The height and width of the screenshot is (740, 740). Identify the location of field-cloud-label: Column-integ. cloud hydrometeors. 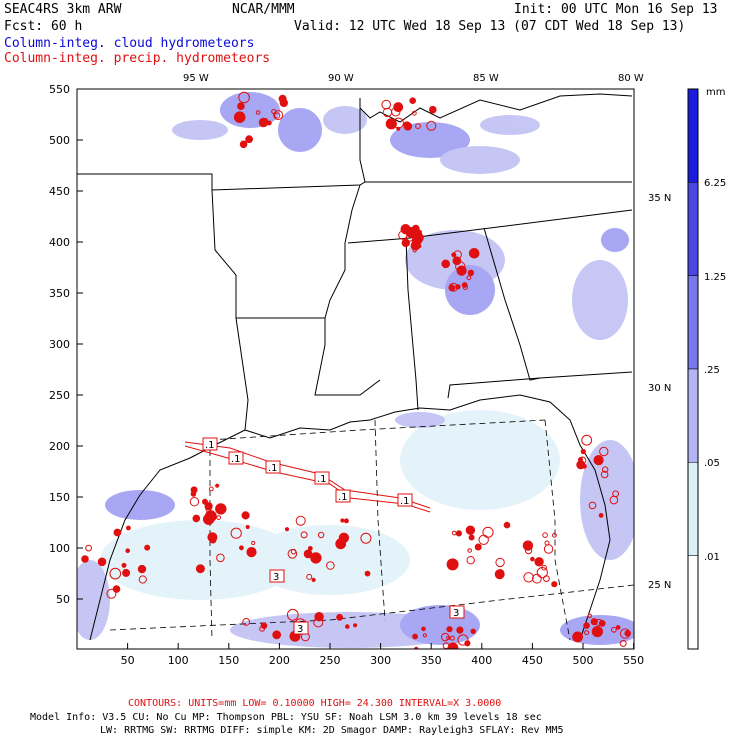
(129, 43).